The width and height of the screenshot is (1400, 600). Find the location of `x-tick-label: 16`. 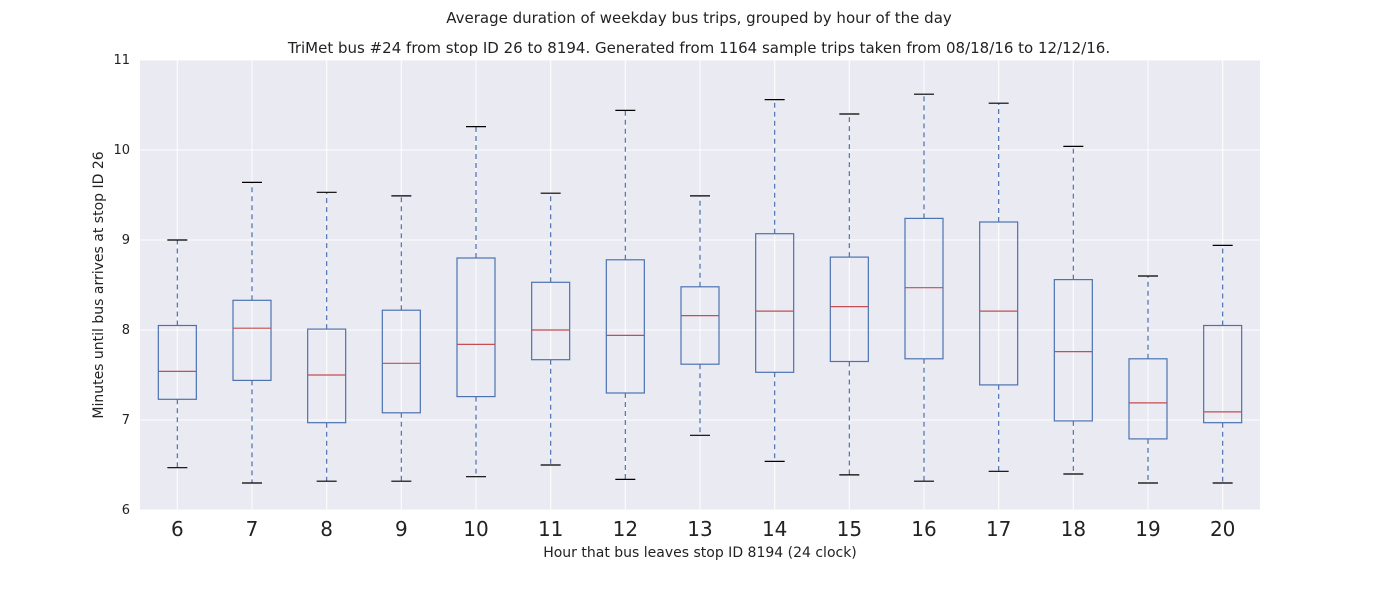

x-tick-label: 16 is located at coordinates (923, 529).